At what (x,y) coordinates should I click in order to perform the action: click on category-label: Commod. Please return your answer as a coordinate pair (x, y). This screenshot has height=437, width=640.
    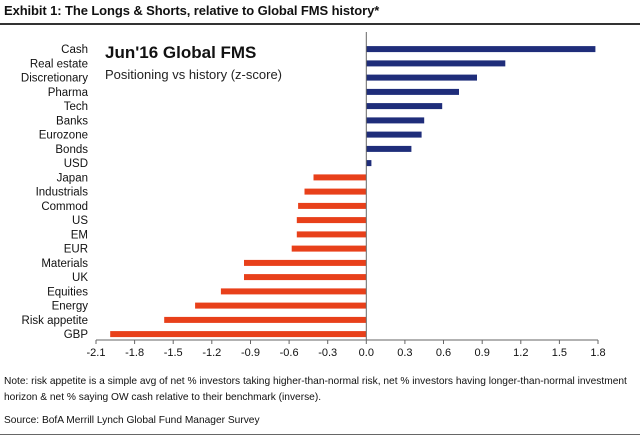
    Looking at the image, I should click on (64, 207).